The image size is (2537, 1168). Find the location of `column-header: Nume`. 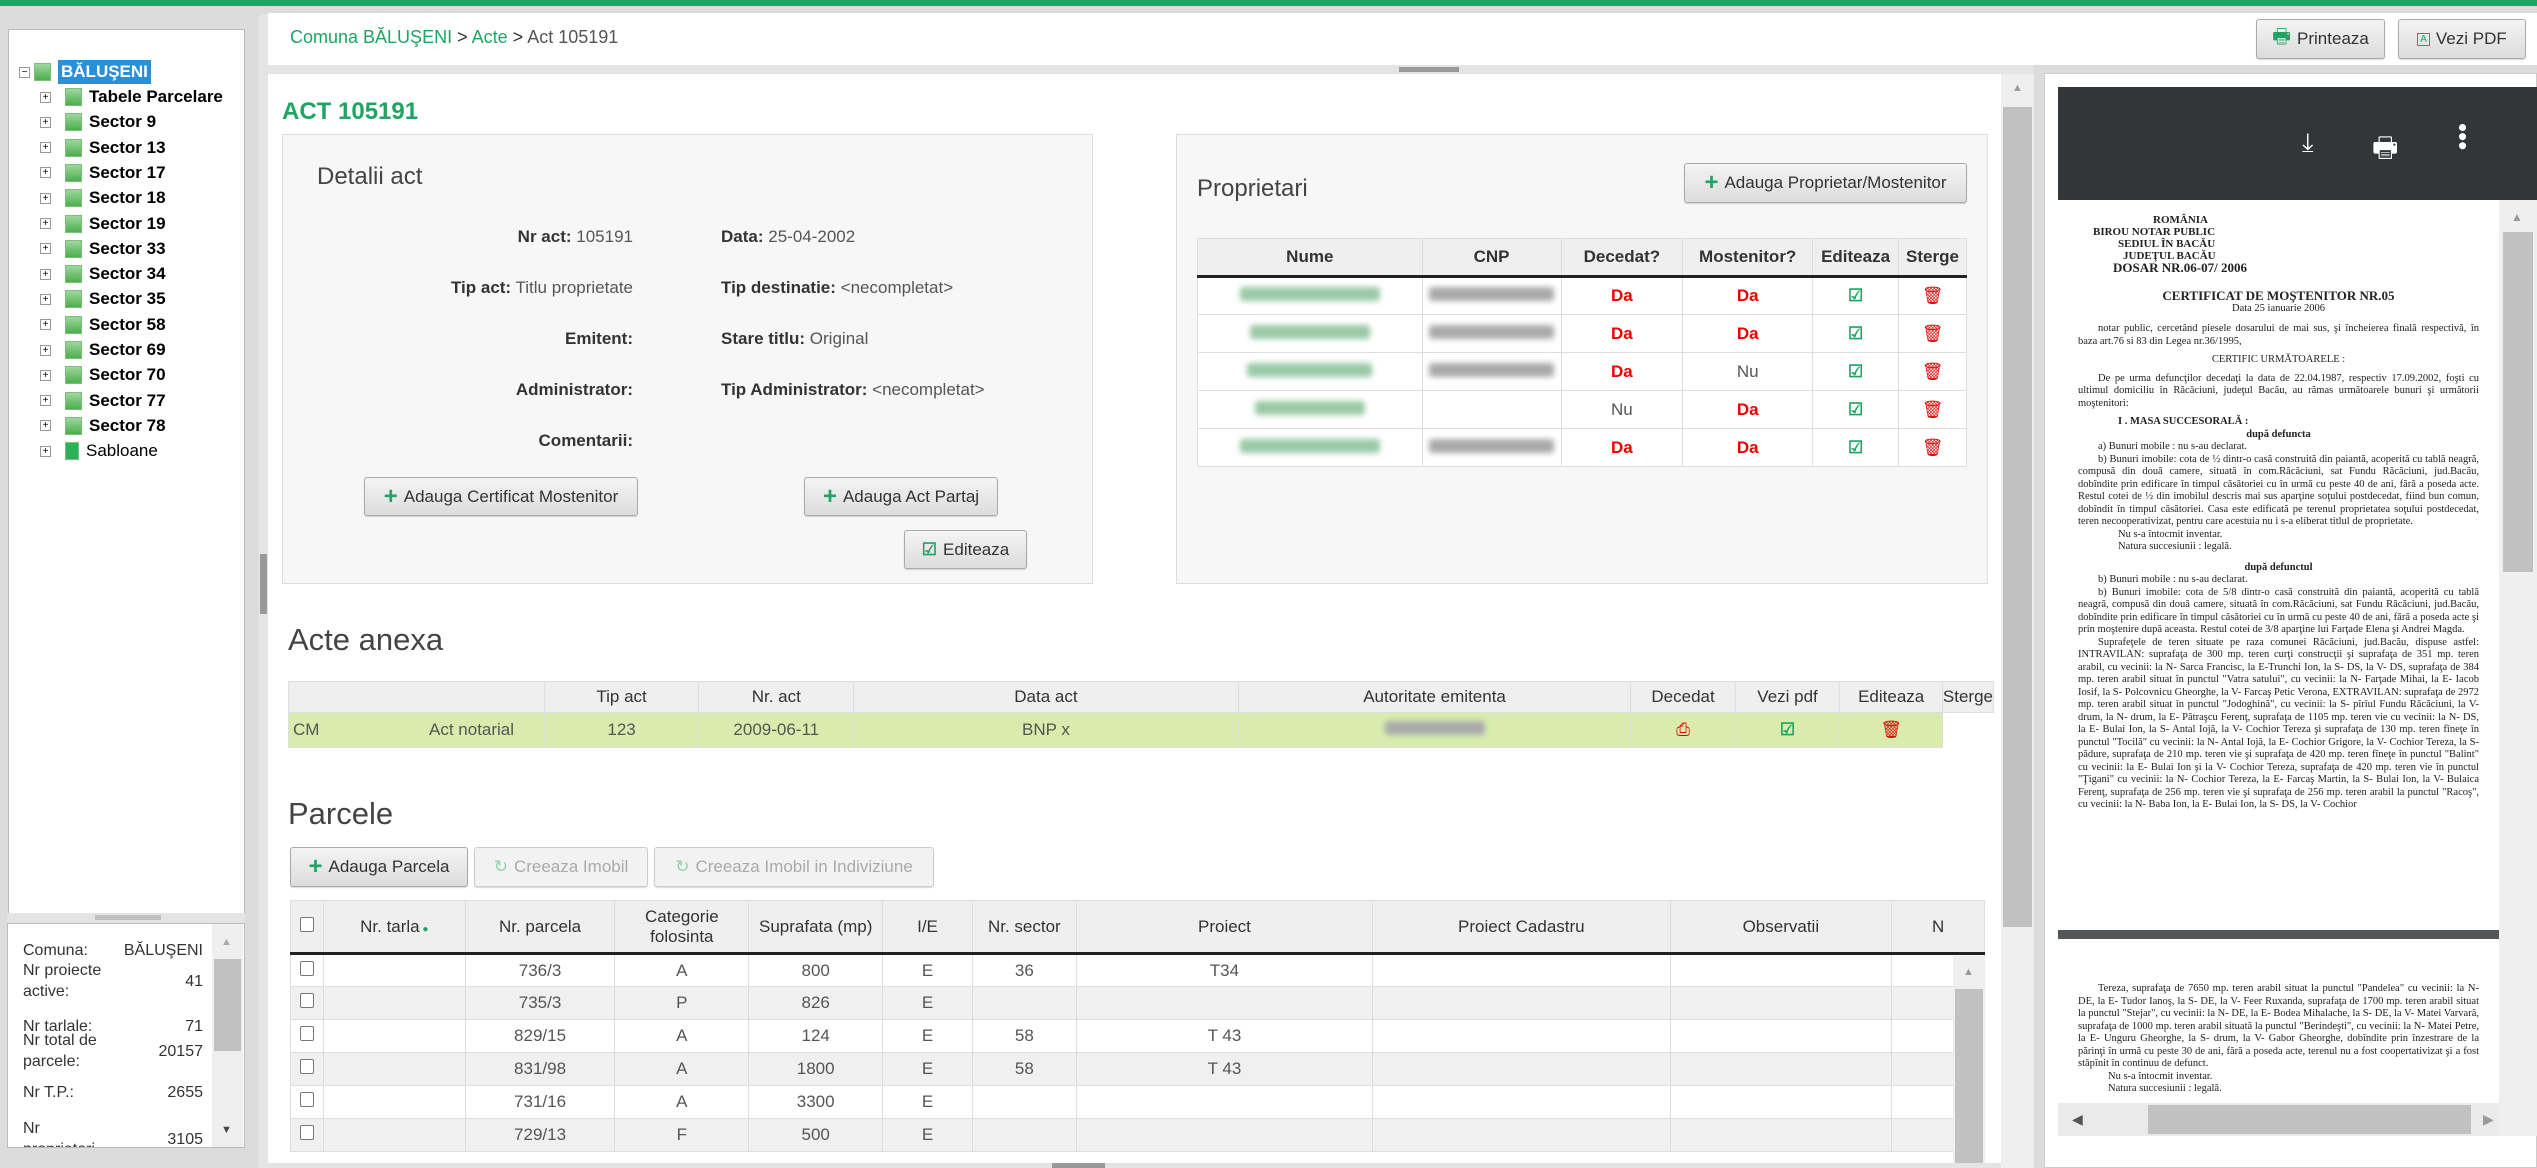

column-header: Nume is located at coordinates (1310, 257).